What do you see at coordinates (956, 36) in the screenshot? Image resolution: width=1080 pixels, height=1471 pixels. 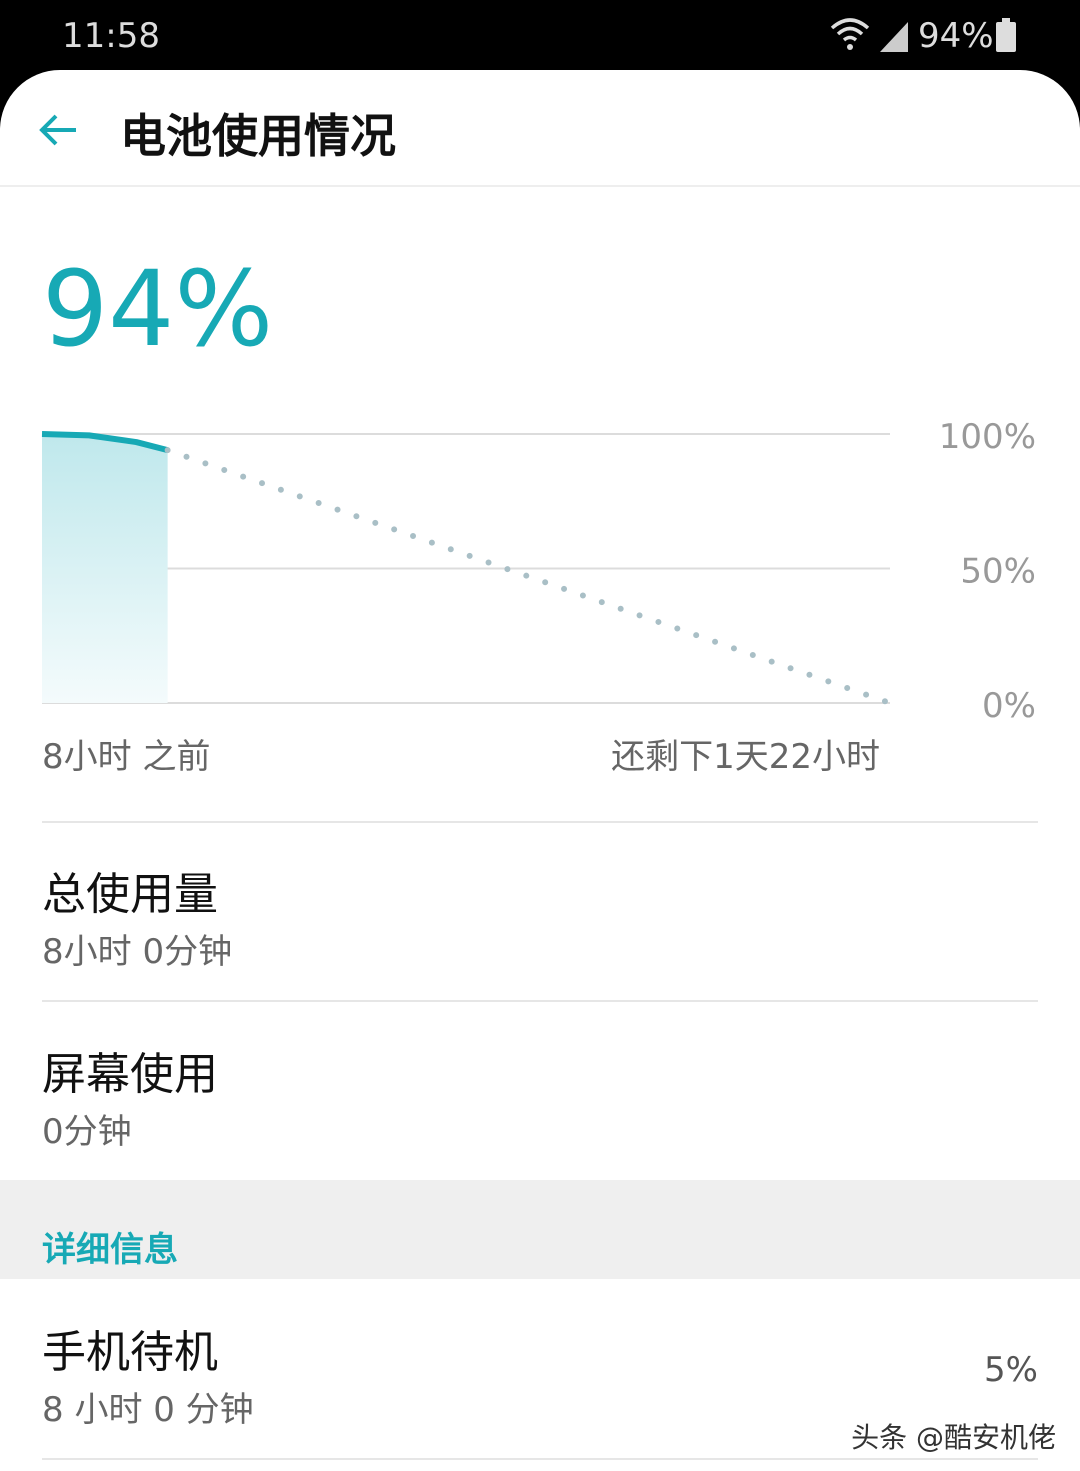 I see `status-battery: 94%` at bounding box center [956, 36].